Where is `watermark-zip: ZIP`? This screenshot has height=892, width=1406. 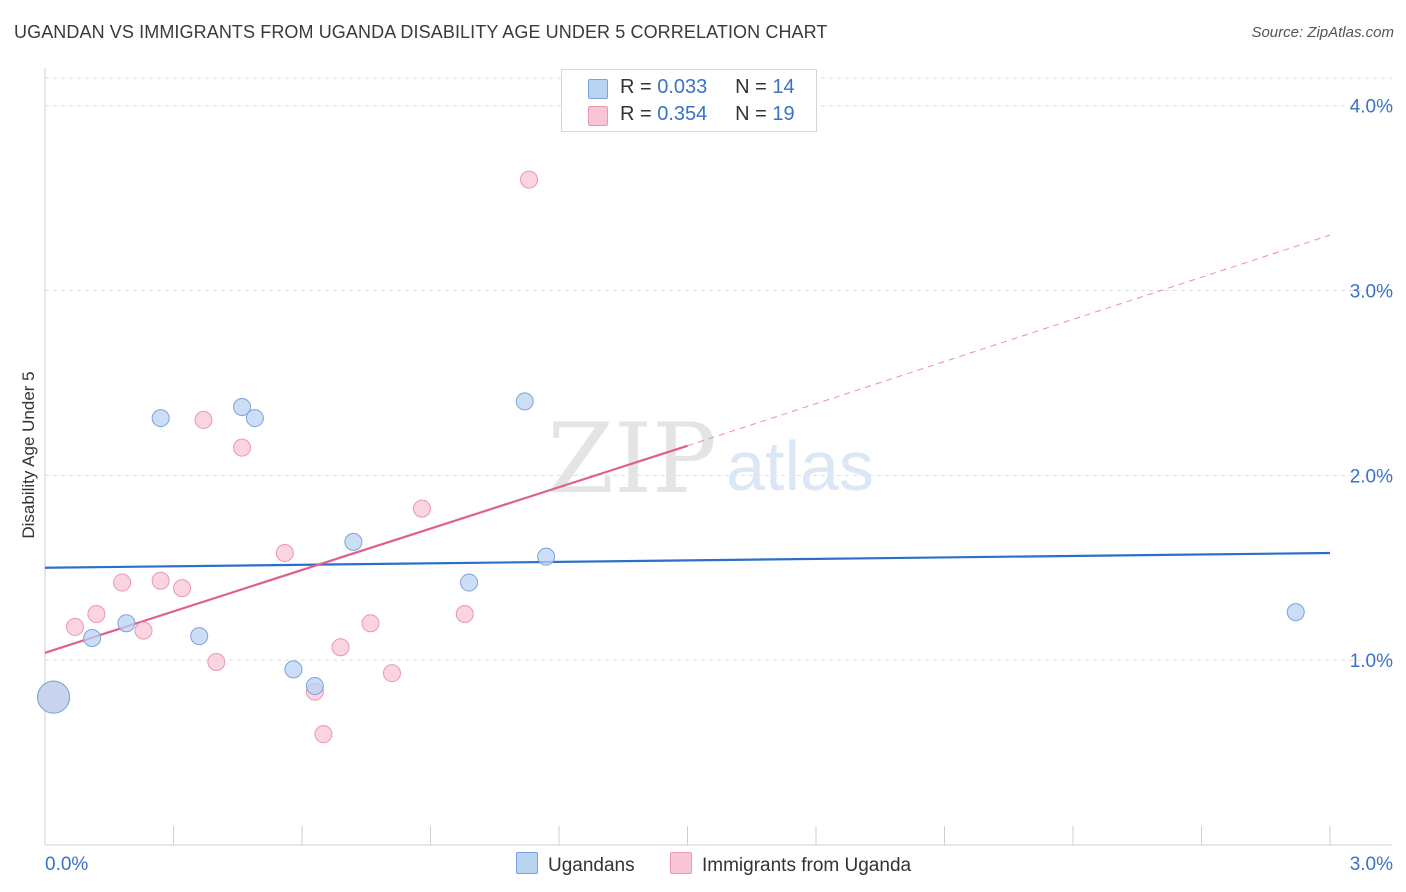
watermark-zip: ZIP is located at coordinates (631, 459).